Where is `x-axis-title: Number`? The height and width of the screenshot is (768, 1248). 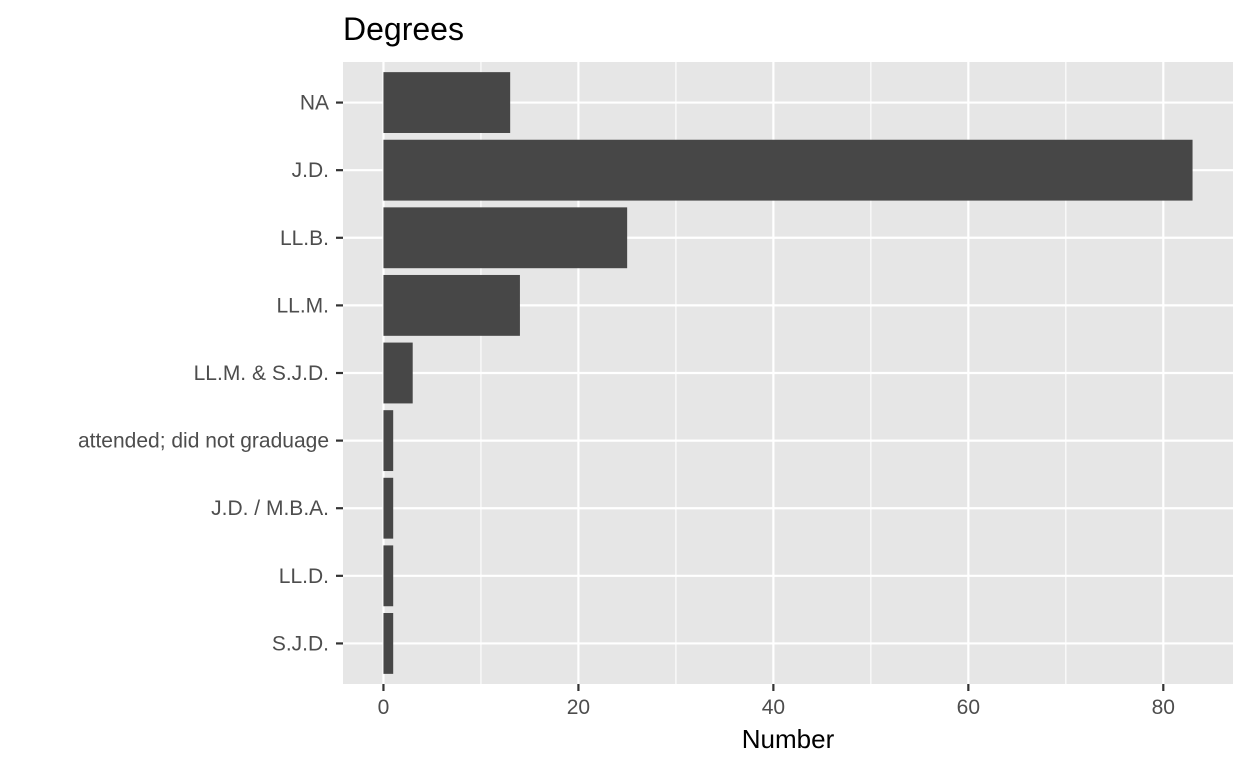 x-axis-title: Number is located at coordinates (788, 739).